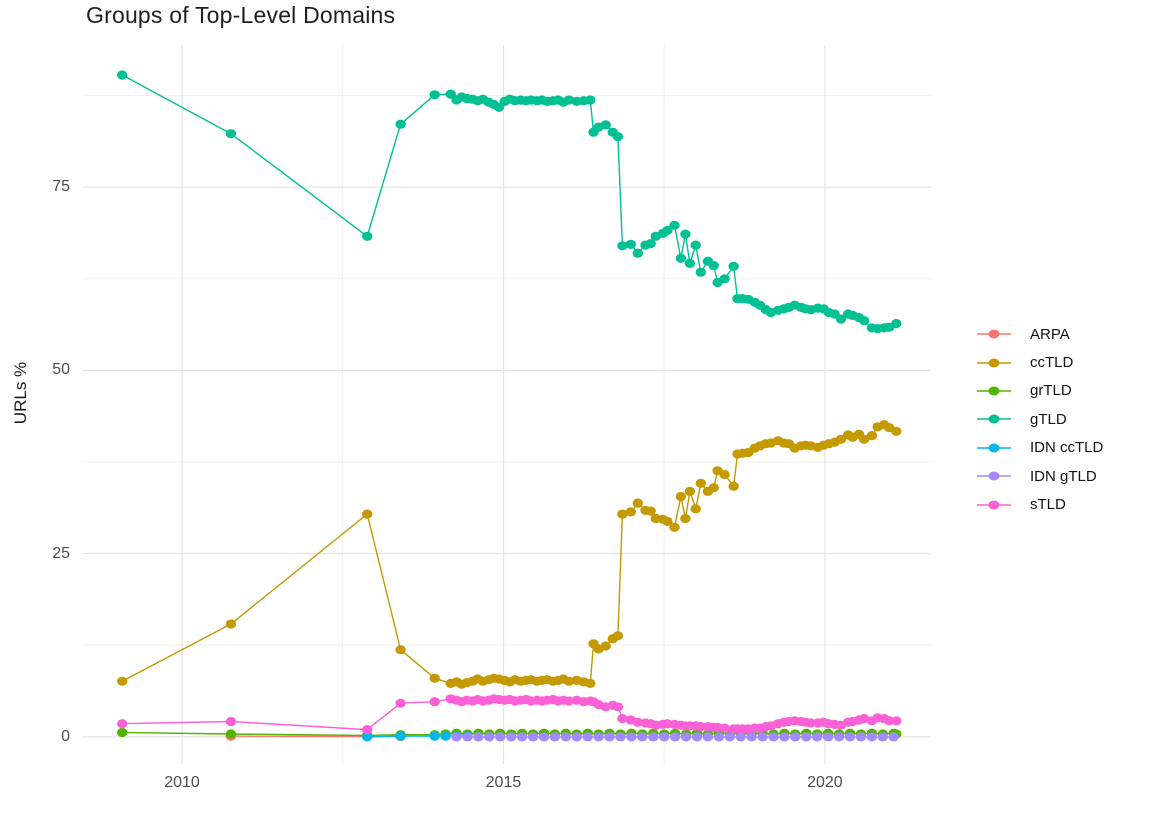 The width and height of the screenshot is (1164, 827). Describe the element at coordinates (20, 393) in the screenshot. I see `y-axis-title: URLs %` at that location.